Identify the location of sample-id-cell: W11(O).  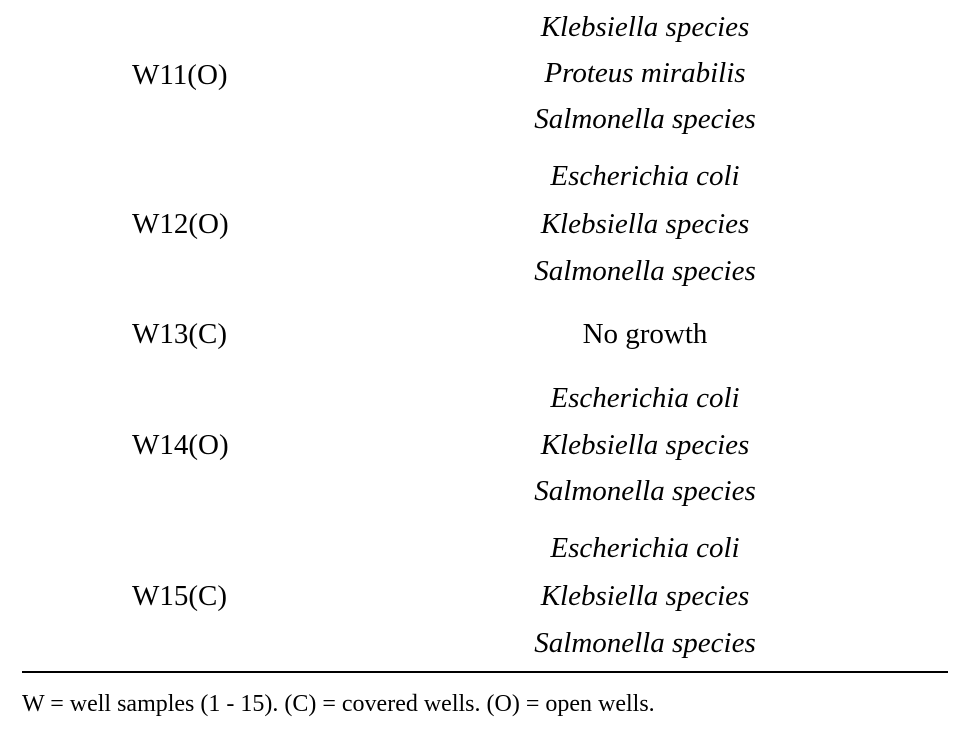
(180, 75).